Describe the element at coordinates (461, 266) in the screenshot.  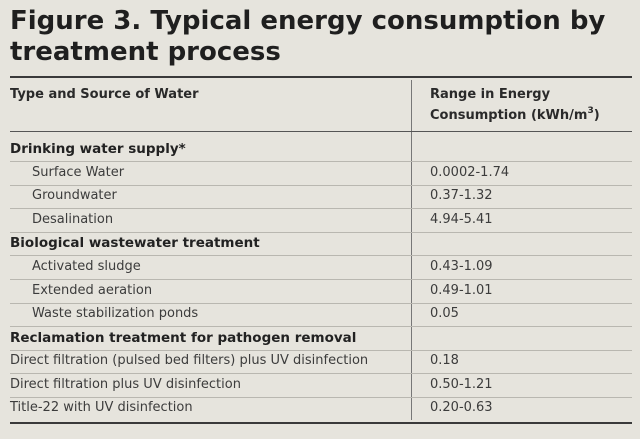
I see `row-value-activated-sludge: 0.43-1.09` at that location.